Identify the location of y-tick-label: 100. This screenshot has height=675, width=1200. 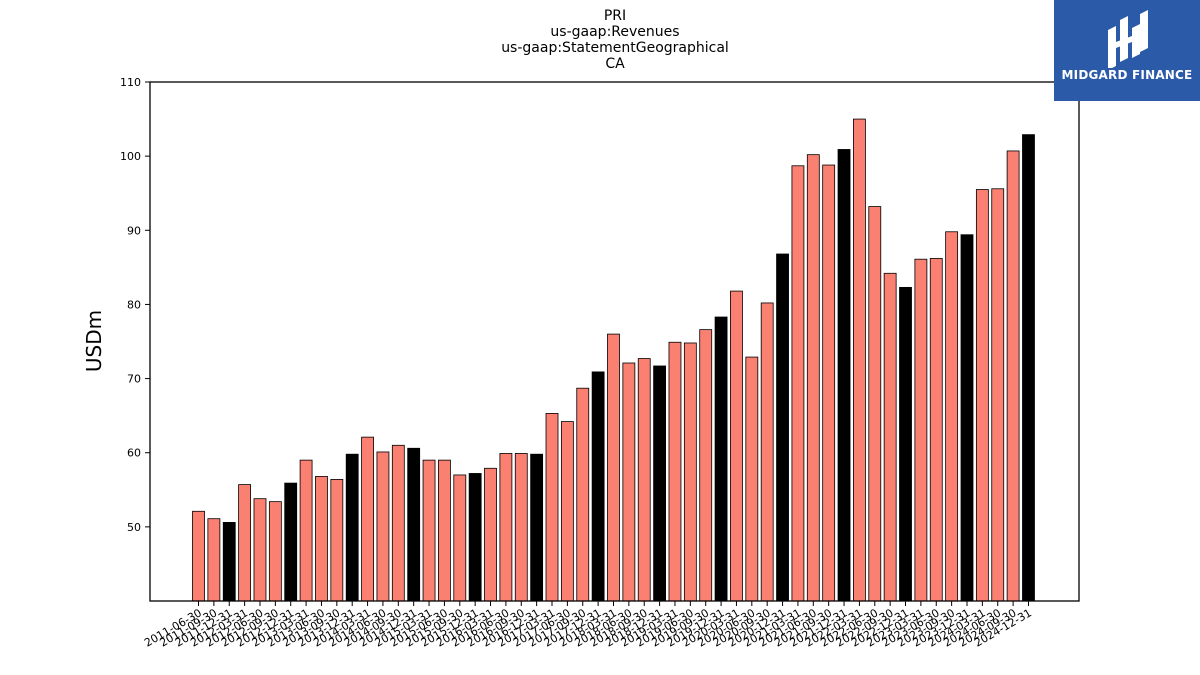
(130, 156).